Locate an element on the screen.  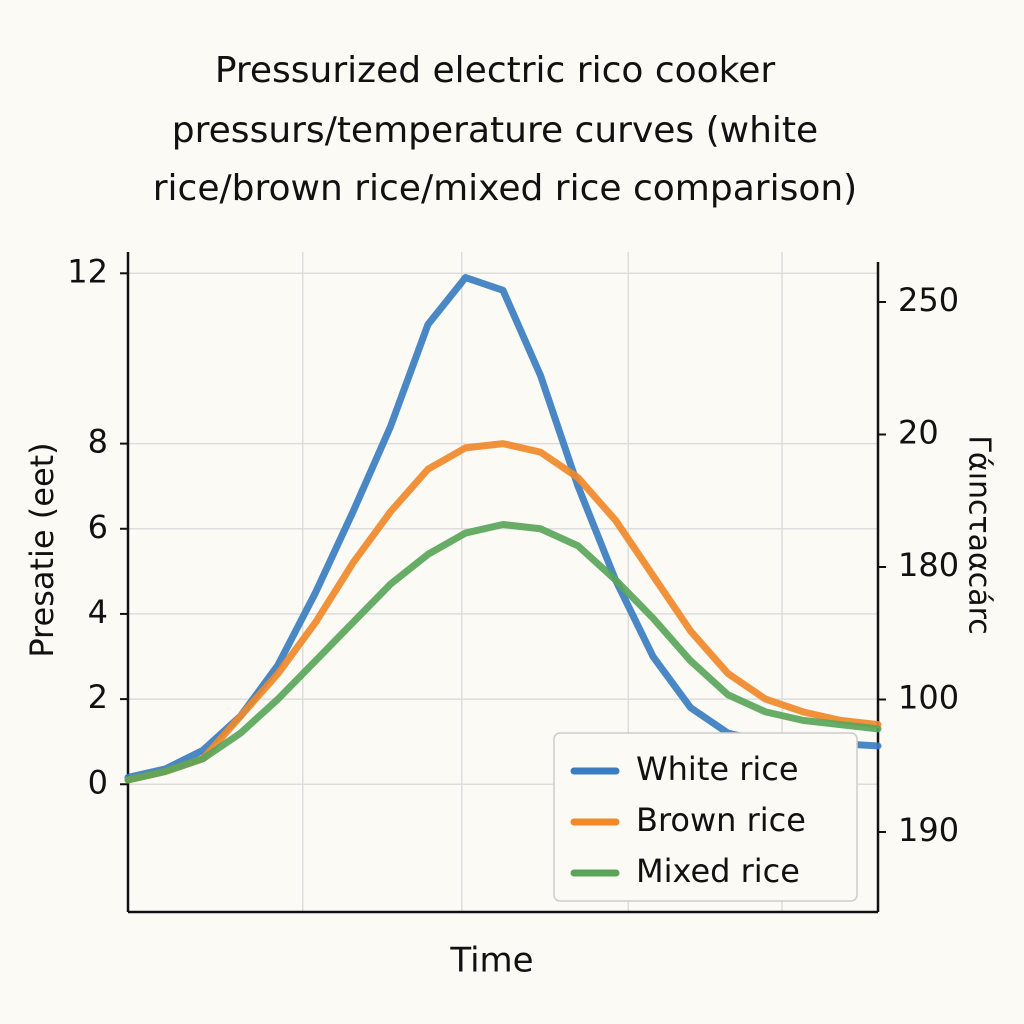
y-tick-label: 6 is located at coordinates (98, 527).